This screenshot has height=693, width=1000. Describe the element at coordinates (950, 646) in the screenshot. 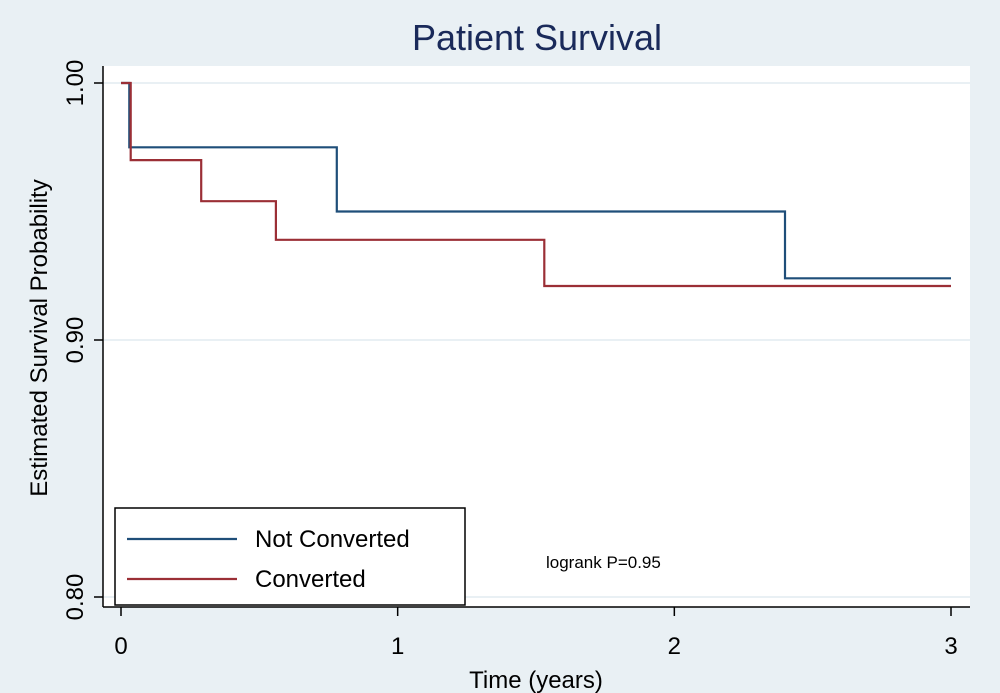

I see `x-tick-label: 3` at that location.